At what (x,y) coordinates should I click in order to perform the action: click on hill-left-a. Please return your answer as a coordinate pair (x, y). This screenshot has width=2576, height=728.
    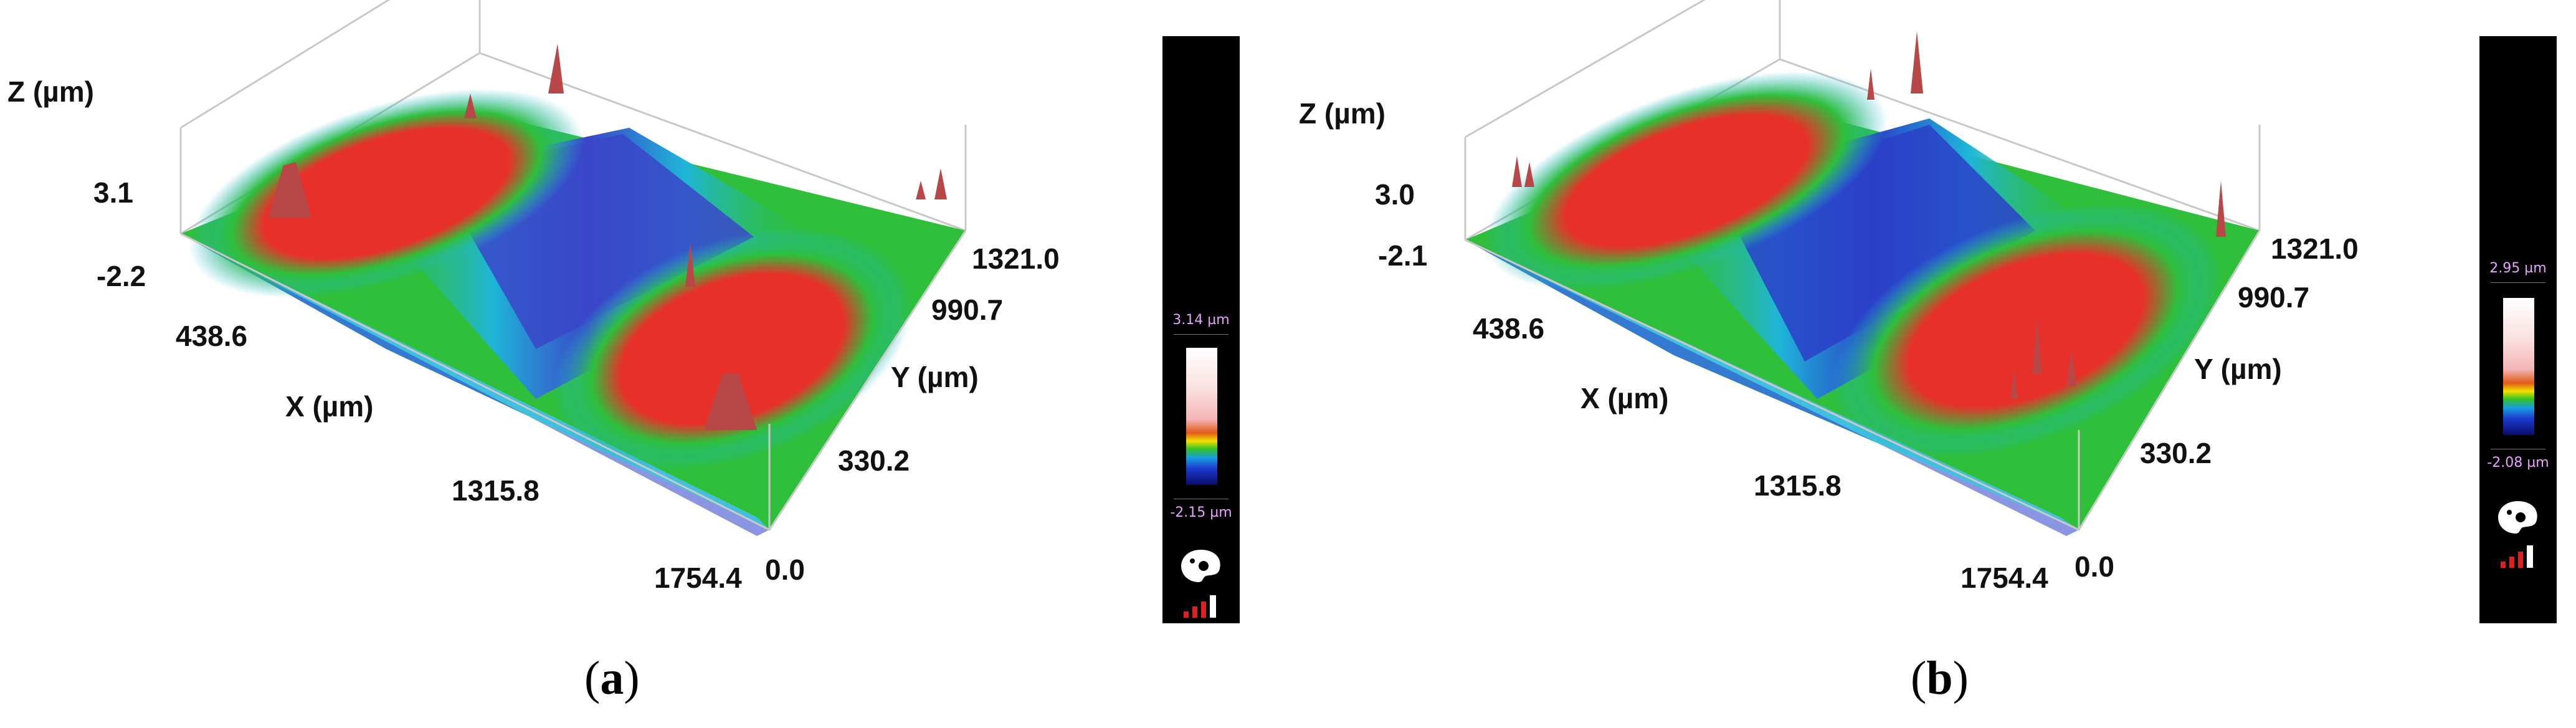
    Looking at the image, I should click on (386, 194).